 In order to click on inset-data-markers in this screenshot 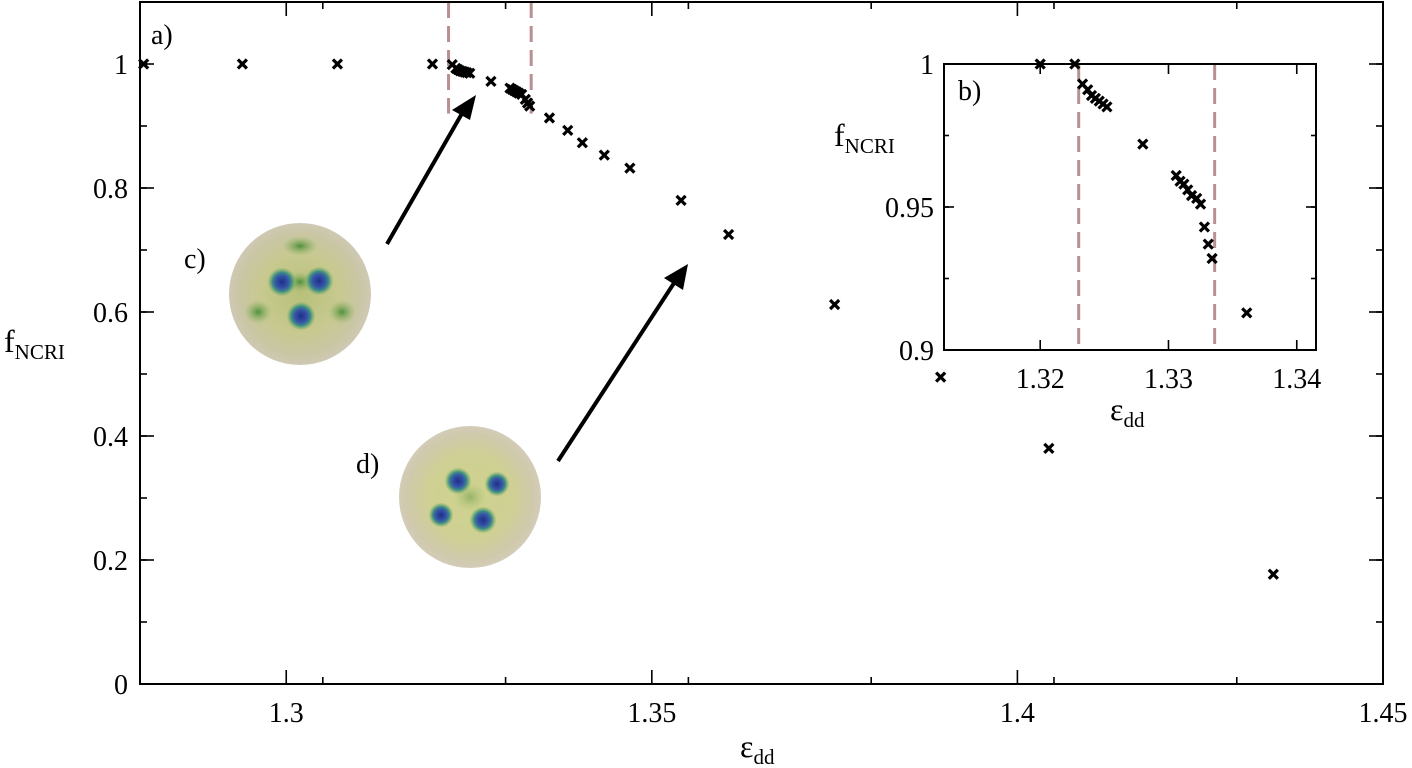, I will do `click(1143, 188)`.